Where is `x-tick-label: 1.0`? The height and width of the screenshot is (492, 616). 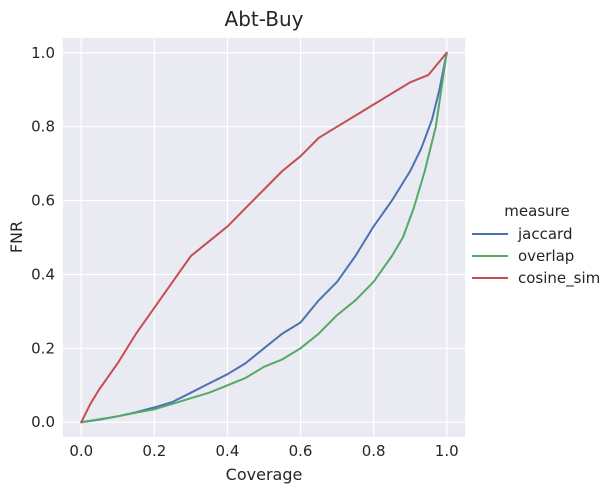 x-tick-label: 1.0 is located at coordinates (447, 451).